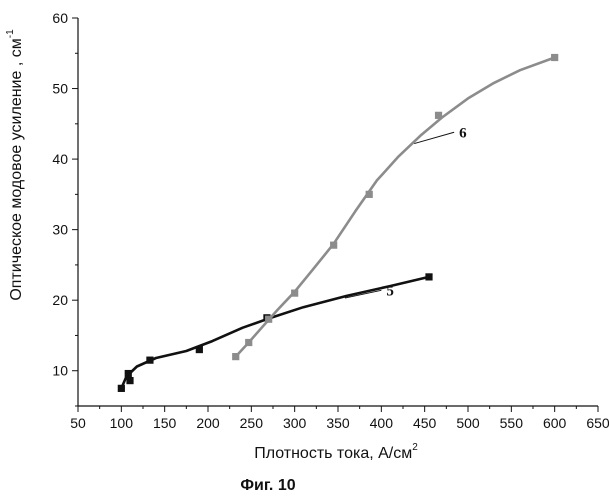 The height and width of the screenshot is (499, 609). Describe the element at coordinates (60, 230) in the screenshot. I see `y-tick-label: 30` at that location.